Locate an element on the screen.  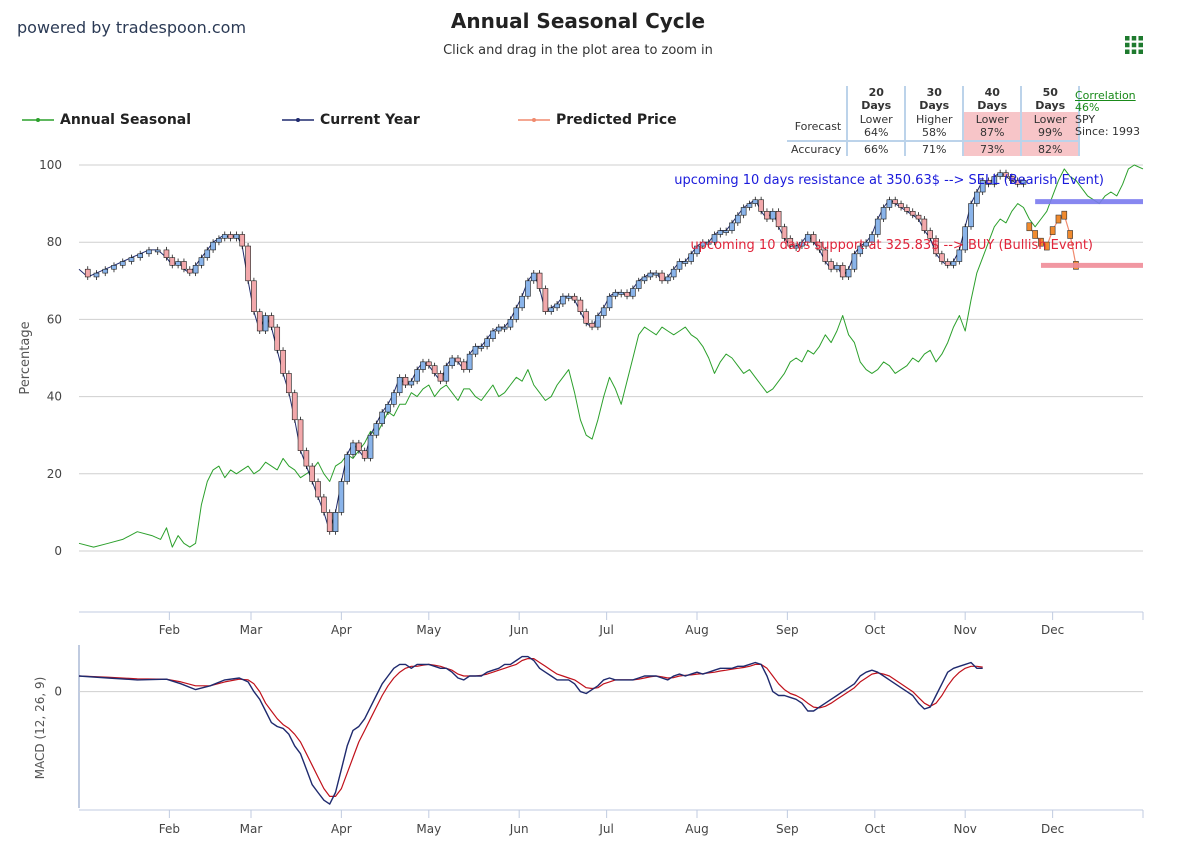
legend-item-predicted-price: Predicted Price is located at coordinates (597, 120).